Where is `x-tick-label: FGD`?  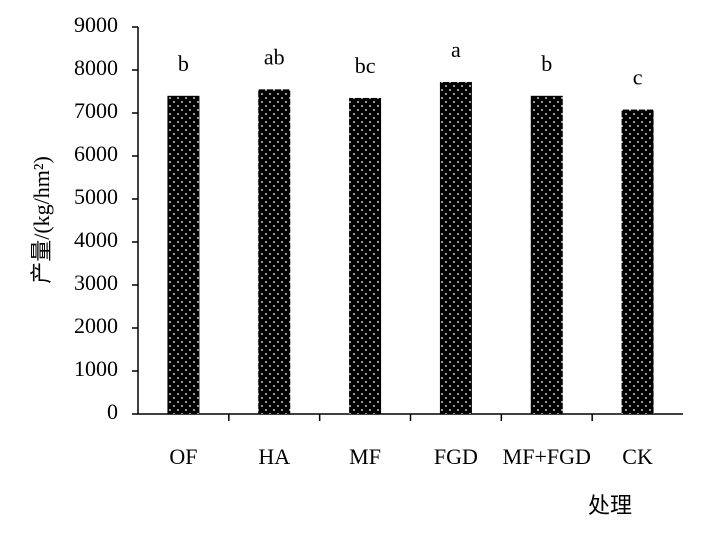 x-tick-label: FGD is located at coordinates (456, 456).